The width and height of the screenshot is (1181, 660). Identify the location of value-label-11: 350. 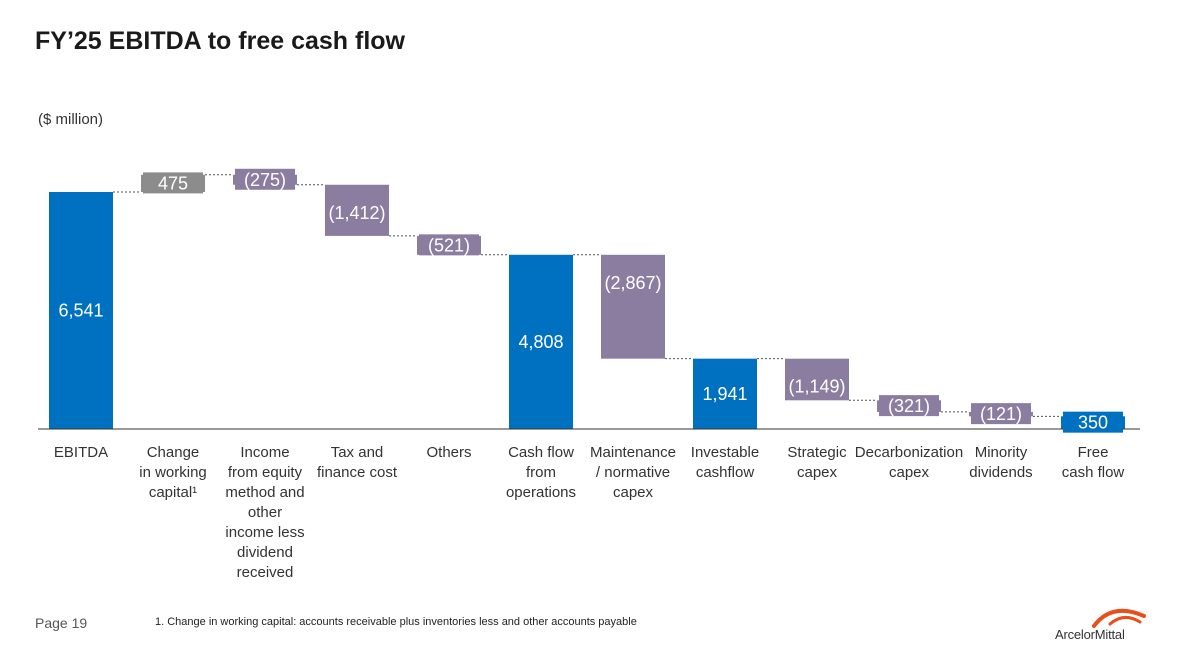
(1093, 423).